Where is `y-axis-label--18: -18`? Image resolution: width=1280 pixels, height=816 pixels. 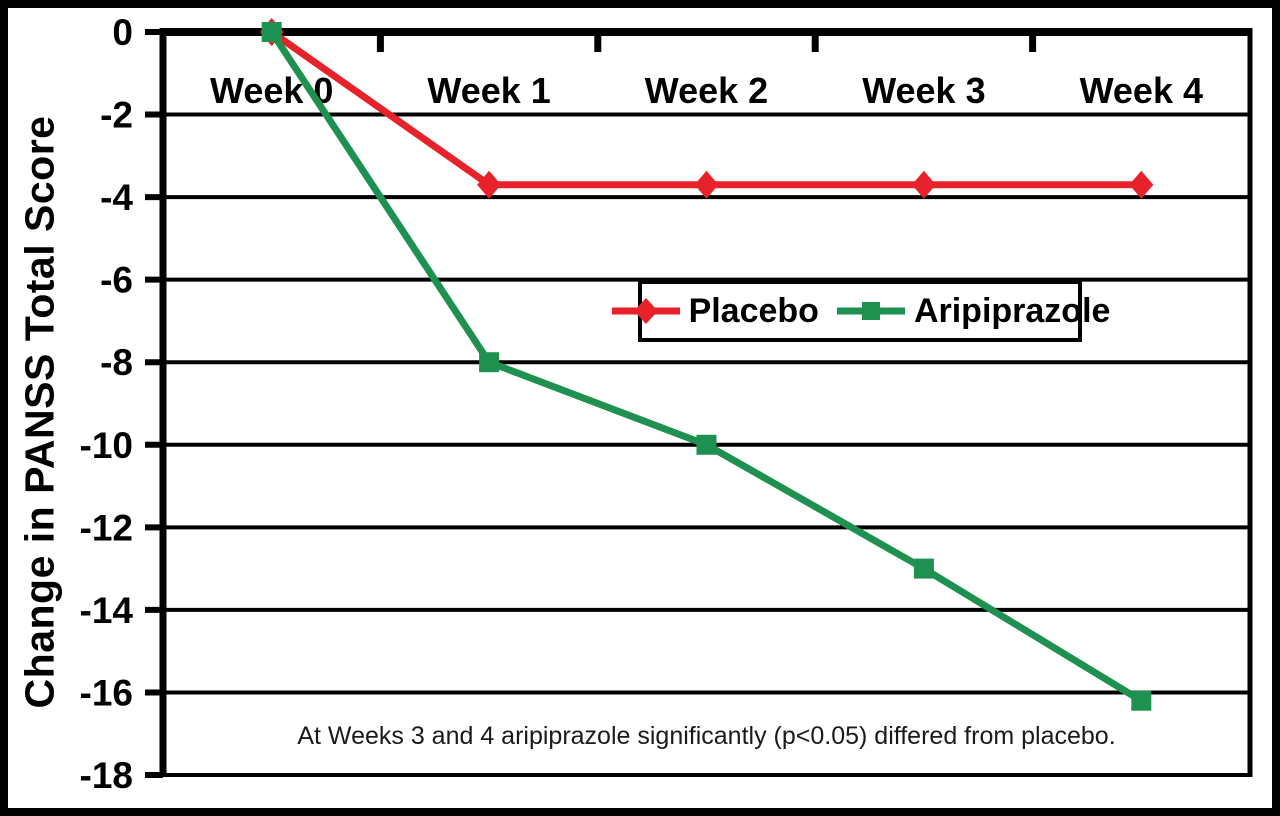
y-axis-label--18: -18 is located at coordinates (106, 775).